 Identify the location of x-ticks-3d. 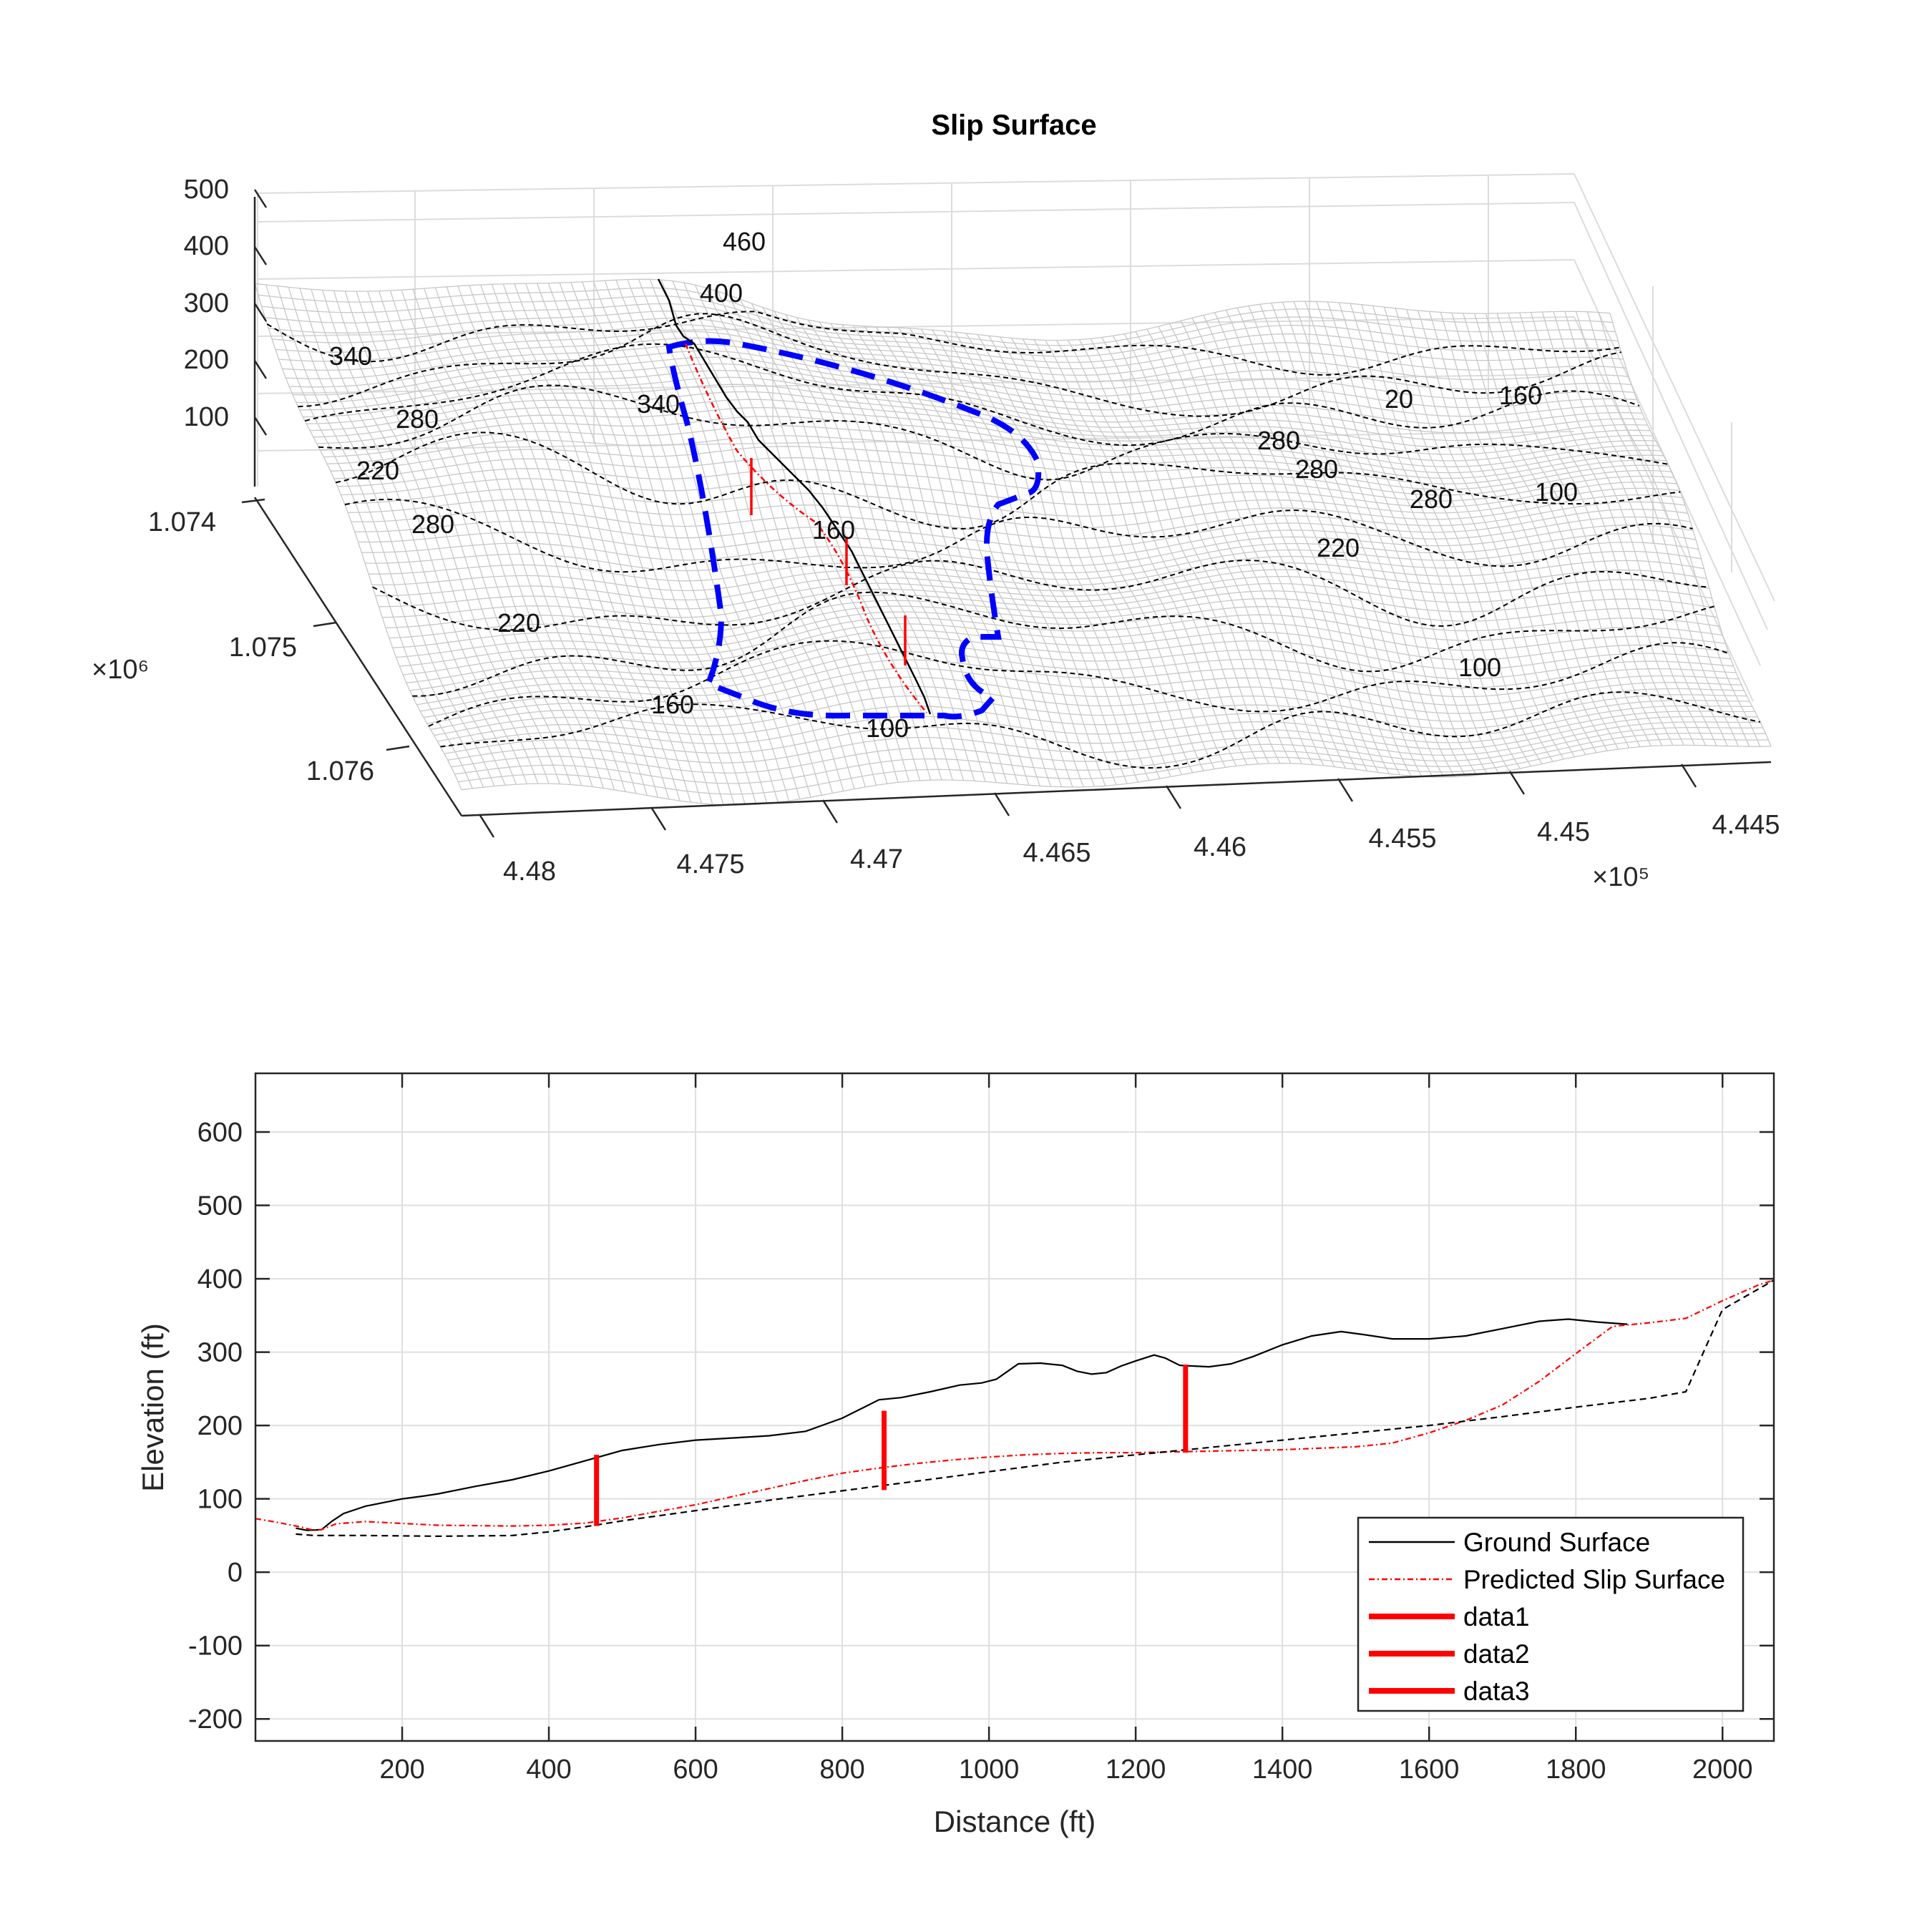
(1087, 800).